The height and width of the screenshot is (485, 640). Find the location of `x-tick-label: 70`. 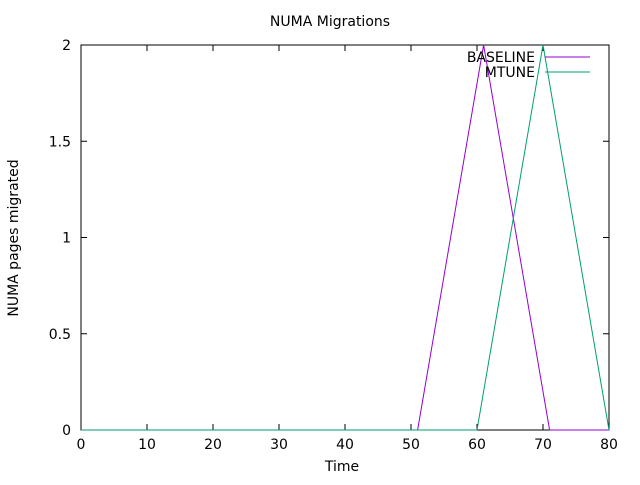

x-tick-label: 70 is located at coordinates (543, 445).